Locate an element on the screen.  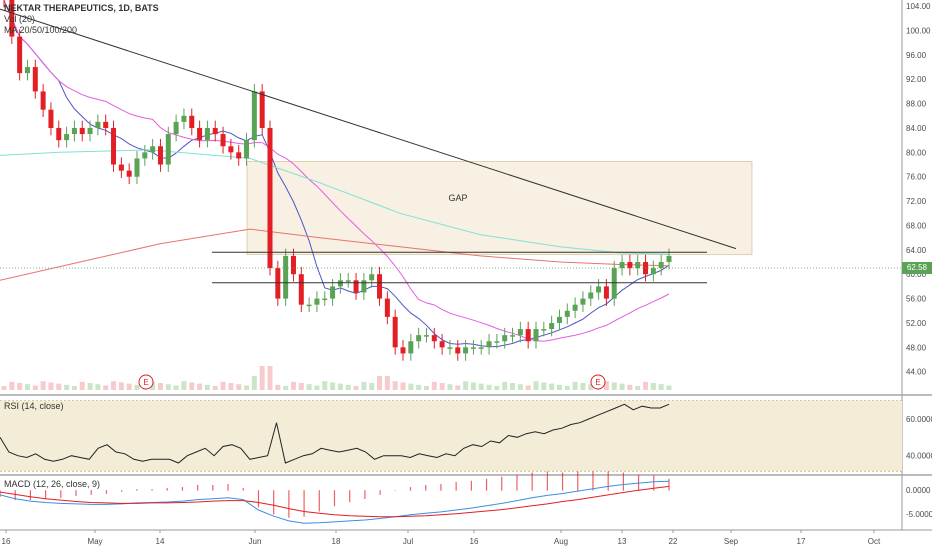
signal-line is located at coordinates (335, 501).